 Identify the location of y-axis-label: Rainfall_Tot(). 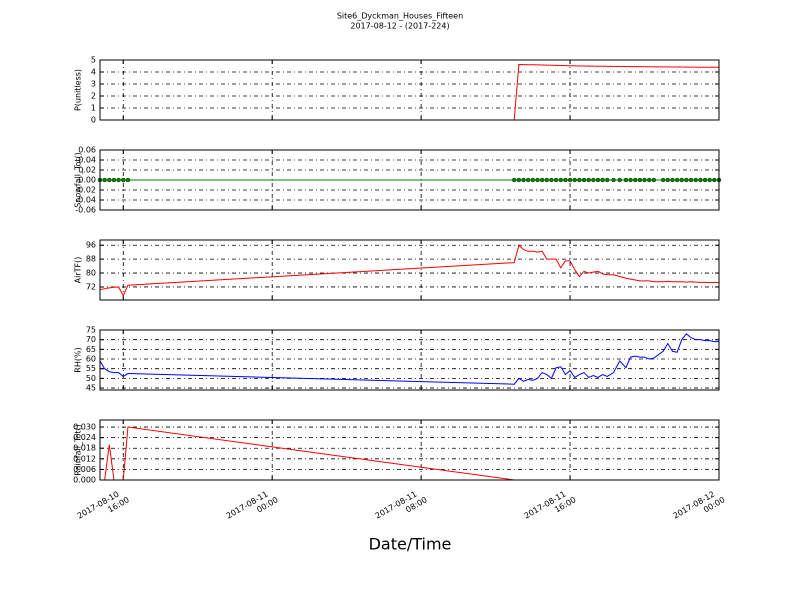
(78, 450).